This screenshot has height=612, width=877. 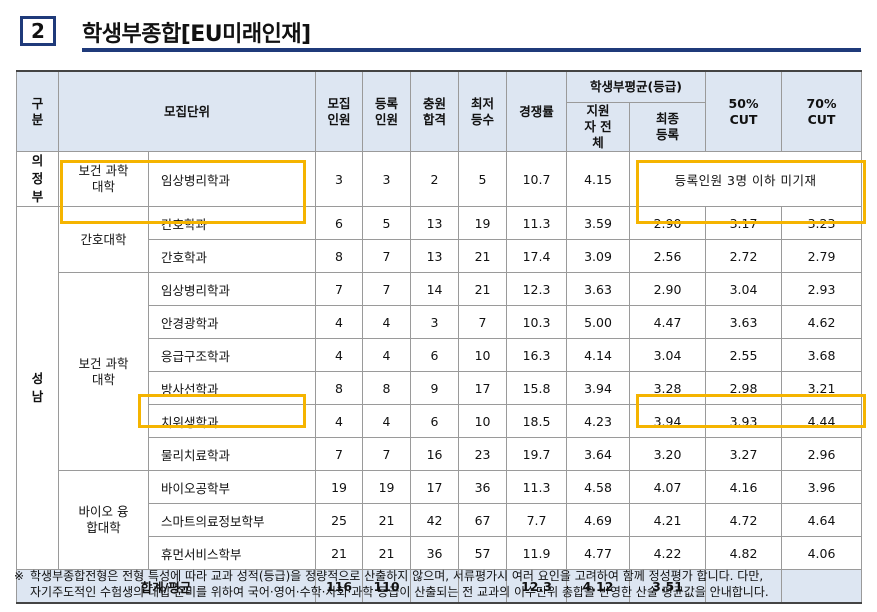 I want to click on applicants-cell: 3.94, so click(x=598, y=388).